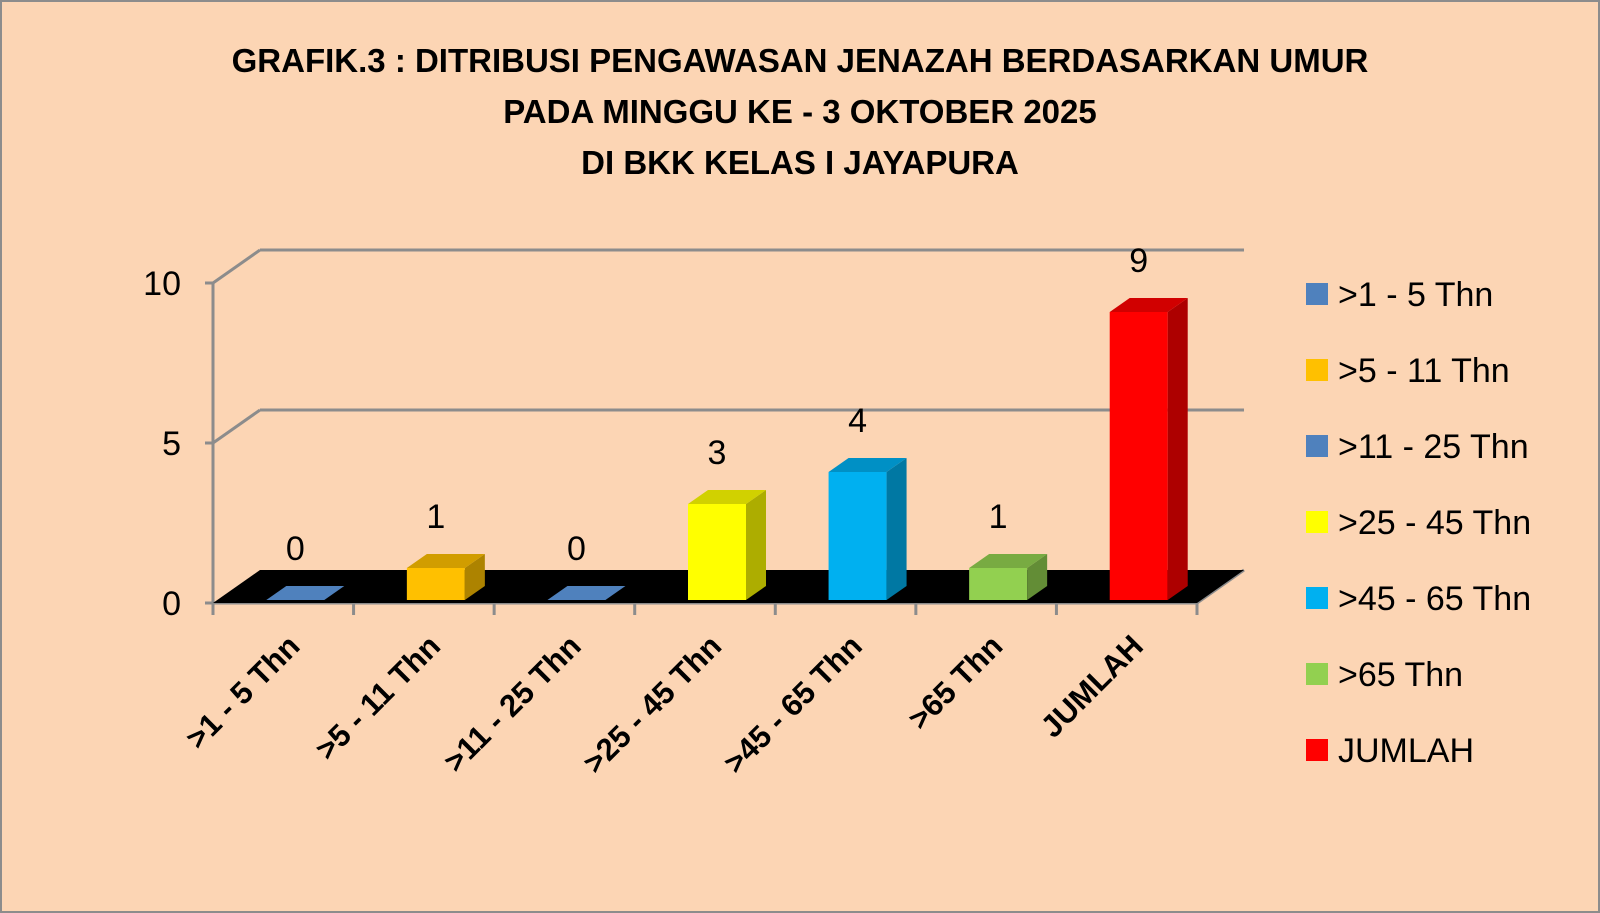 The image size is (1600, 913). I want to click on legend-label-3: >25 - 45 Thn, so click(1434, 523).